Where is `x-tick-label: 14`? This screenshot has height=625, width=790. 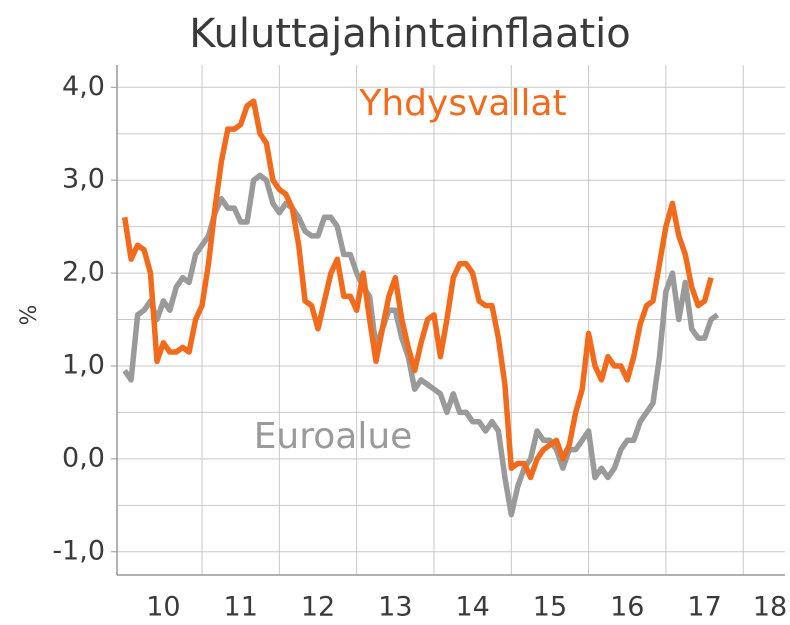
x-tick-label: 14 is located at coordinates (472, 607).